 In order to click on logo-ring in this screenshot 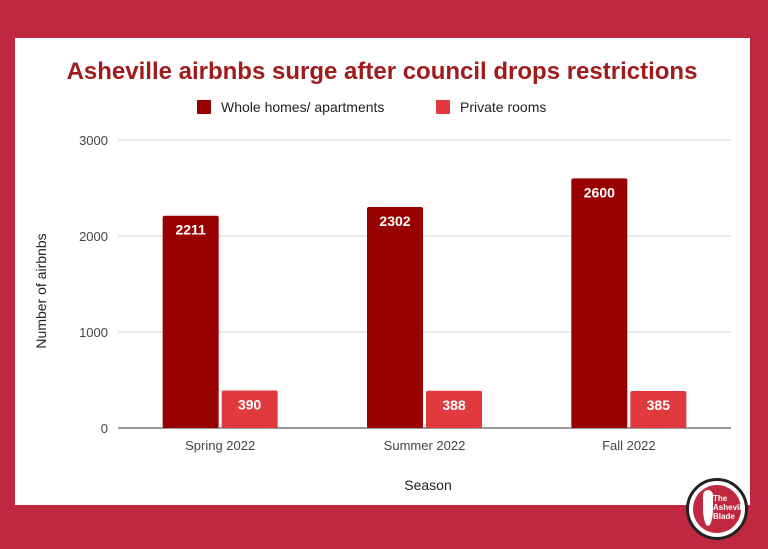, I will do `click(717, 509)`.